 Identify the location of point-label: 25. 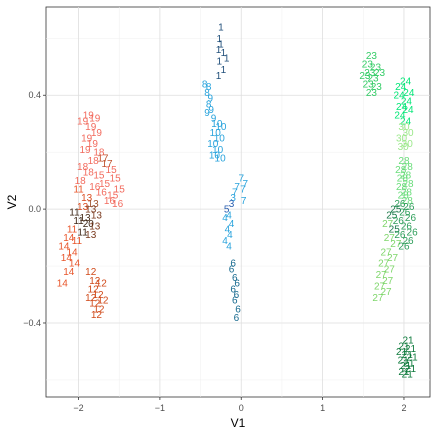
(396, 210).